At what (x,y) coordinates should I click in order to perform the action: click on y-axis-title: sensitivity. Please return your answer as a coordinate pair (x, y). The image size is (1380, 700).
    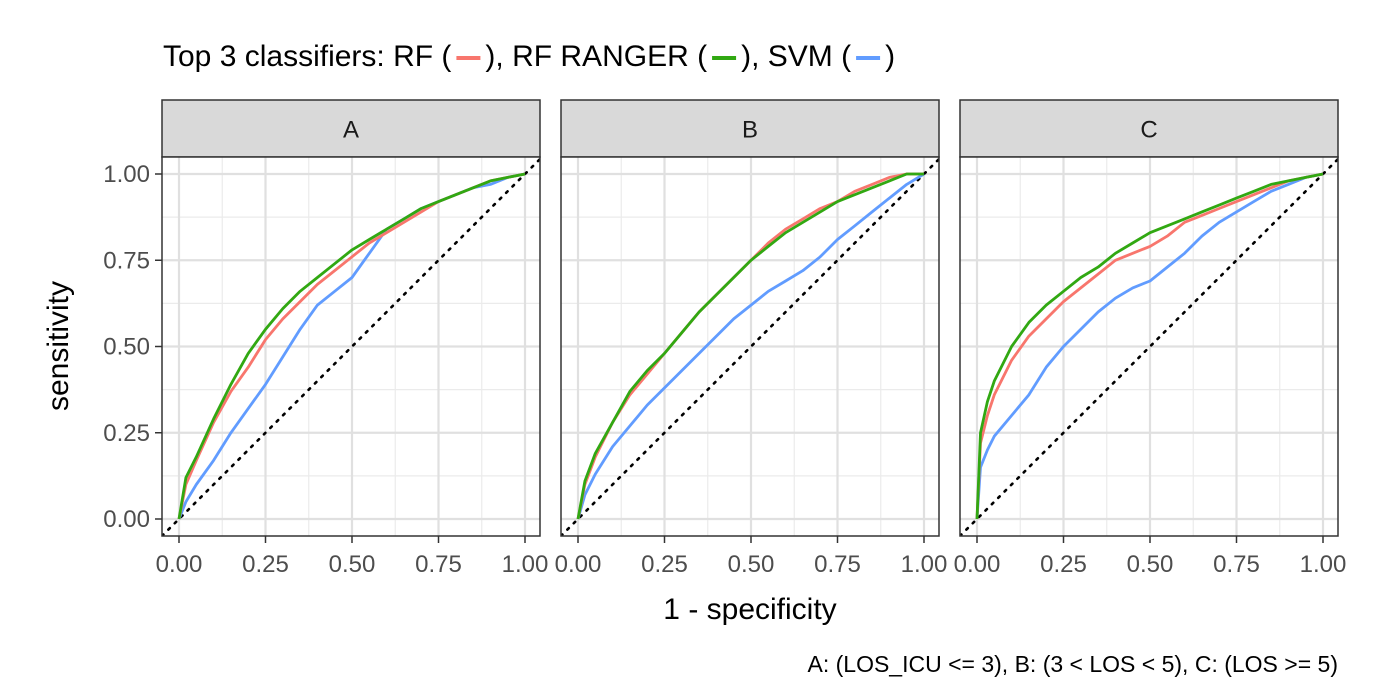
    Looking at the image, I should click on (58, 346).